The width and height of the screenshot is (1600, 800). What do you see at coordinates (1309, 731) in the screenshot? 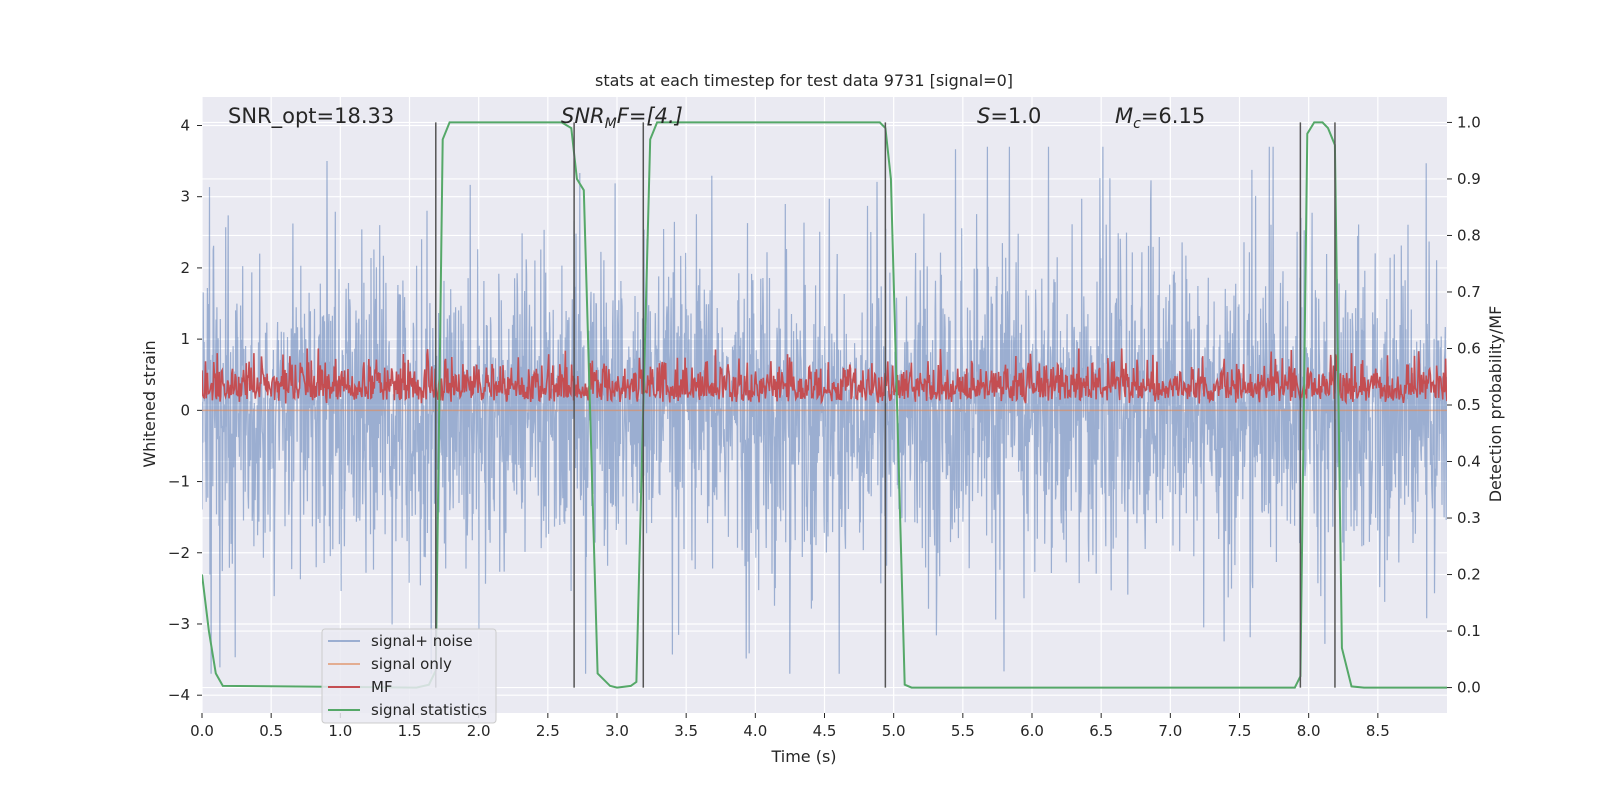
I see `x-tick-label: 8.0` at bounding box center [1309, 731].